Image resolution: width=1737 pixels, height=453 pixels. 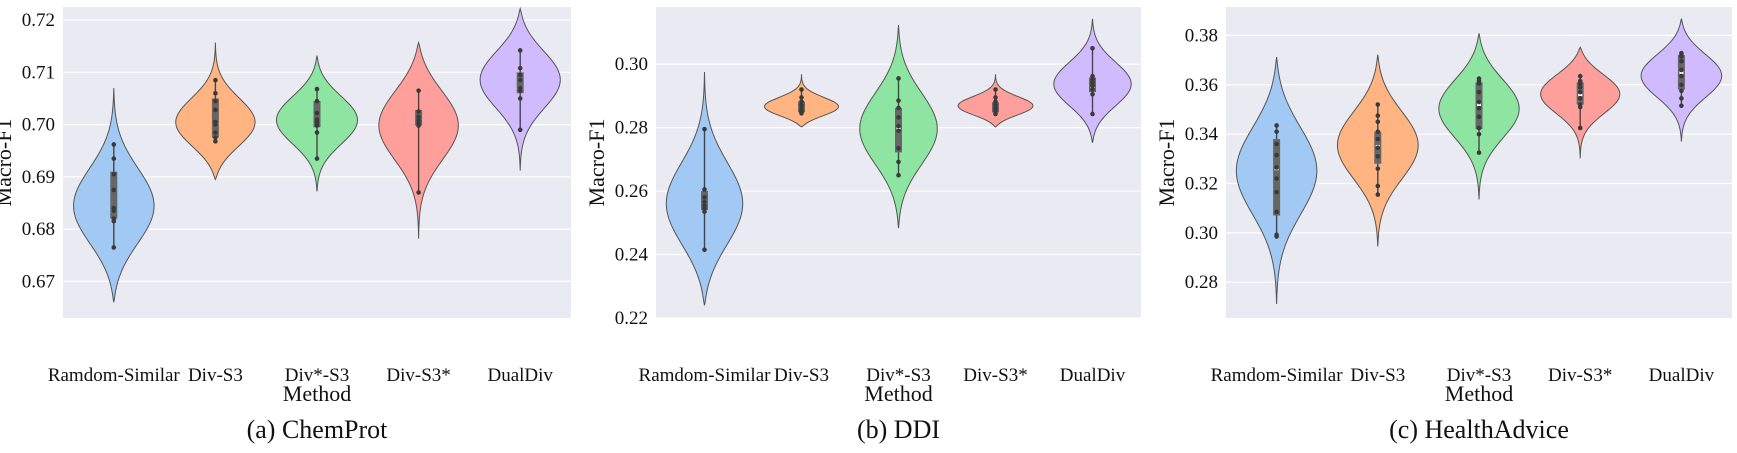 What do you see at coordinates (631, 128) in the screenshot?
I see `y-tick-label: 0.28` at bounding box center [631, 128].